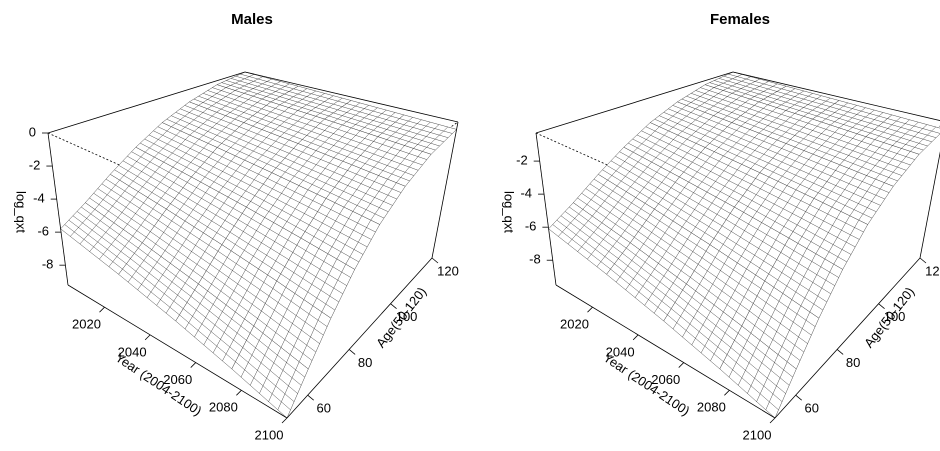 The width and height of the screenshot is (940, 451). What do you see at coordinates (32, 131) in the screenshot?
I see `z-tick-label: 0` at bounding box center [32, 131].